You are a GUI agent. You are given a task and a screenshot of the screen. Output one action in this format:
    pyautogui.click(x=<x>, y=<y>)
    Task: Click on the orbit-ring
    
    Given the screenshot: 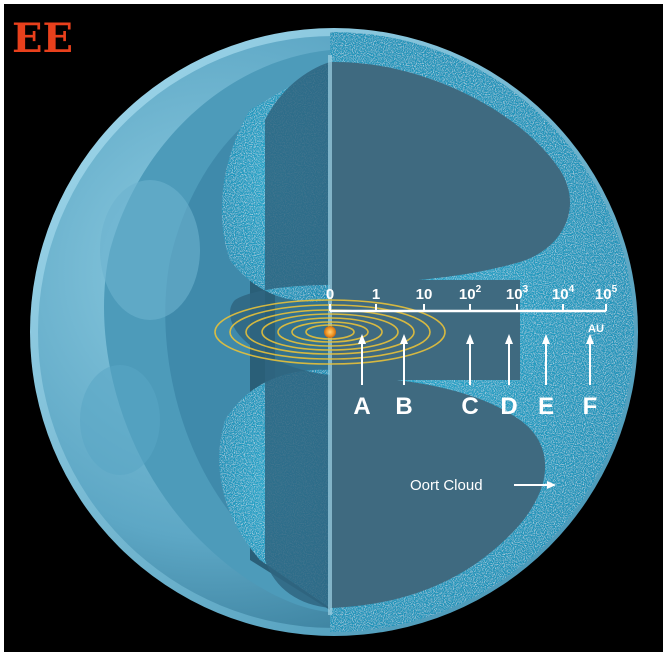 What is the action you would take?
    pyautogui.click(x=330, y=332)
    